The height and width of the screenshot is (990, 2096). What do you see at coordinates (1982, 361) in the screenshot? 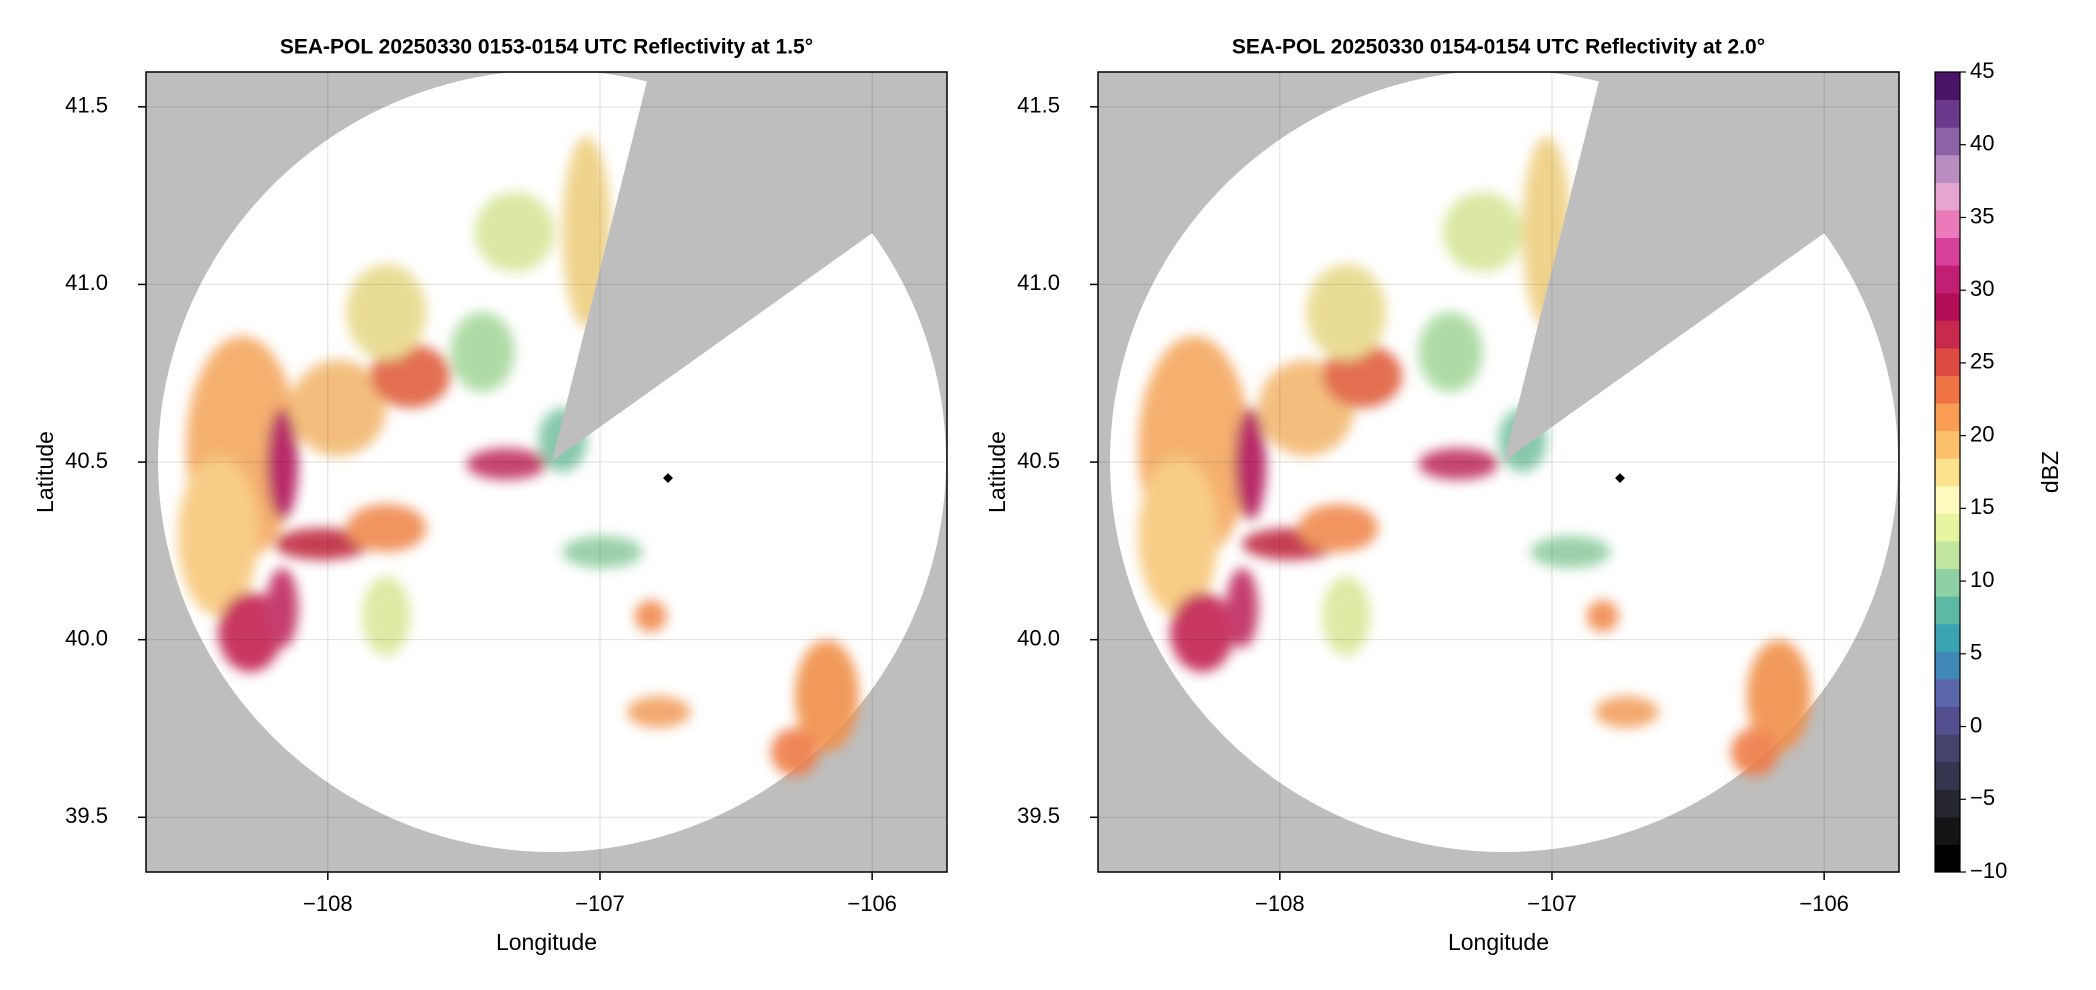
I see `colorbar-tick-label: 25` at bounding box center [1982, 361].